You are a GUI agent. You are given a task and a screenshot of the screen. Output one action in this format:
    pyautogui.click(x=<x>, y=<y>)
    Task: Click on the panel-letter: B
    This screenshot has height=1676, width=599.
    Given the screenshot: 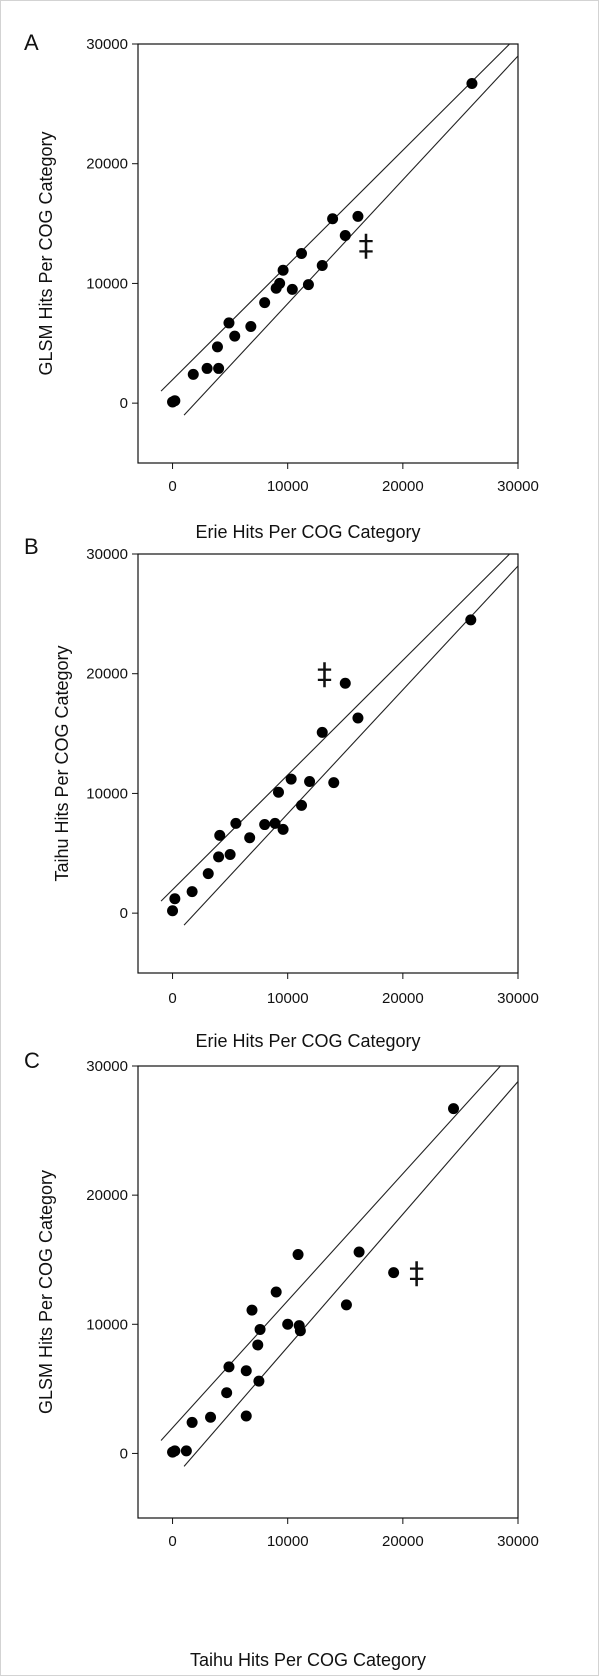 What is the action you would take?
    pyautogui.click(x=31, y=546)
    